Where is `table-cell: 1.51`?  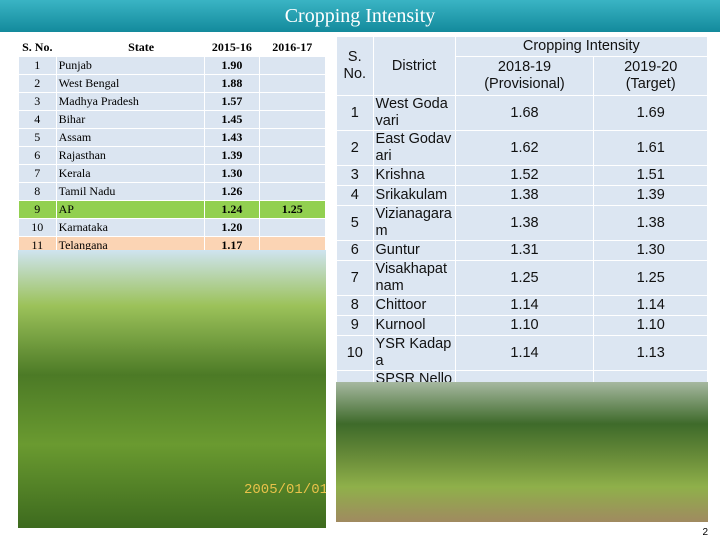 table-cell: 1.51 is located at coordinates (650, 175).